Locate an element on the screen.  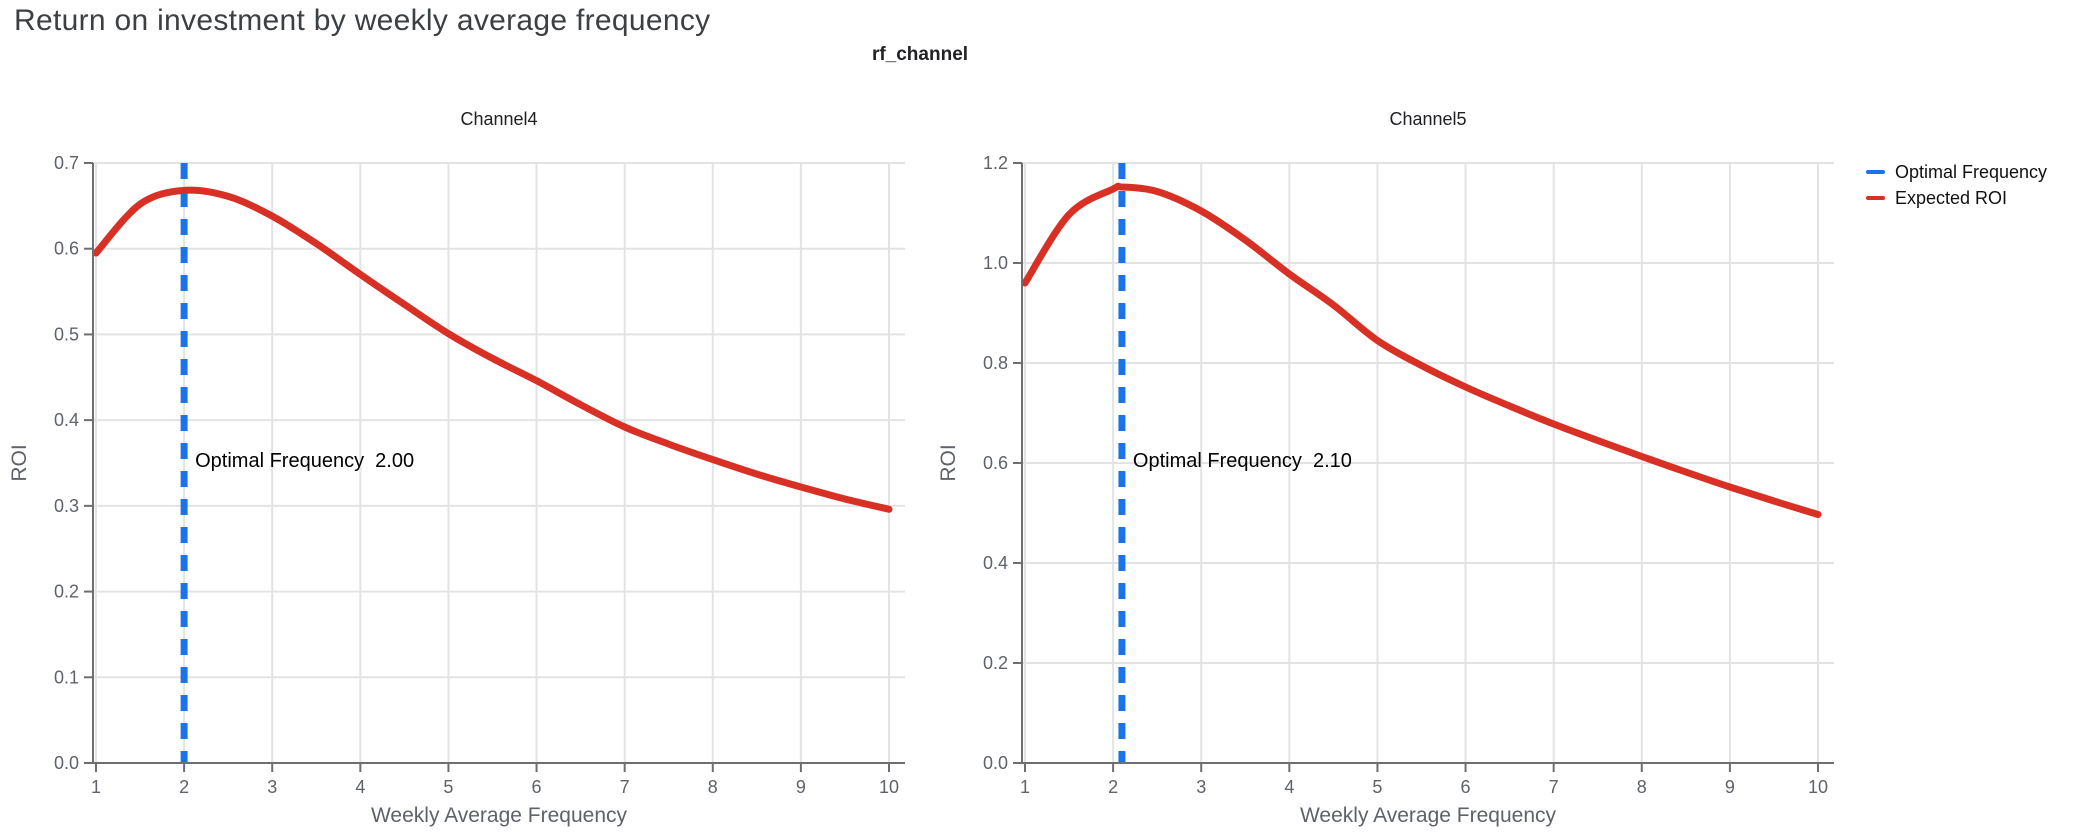
optimal-frequency-annotation: Optimal Frequency 2.10 is located at coordinates (1242, 461).